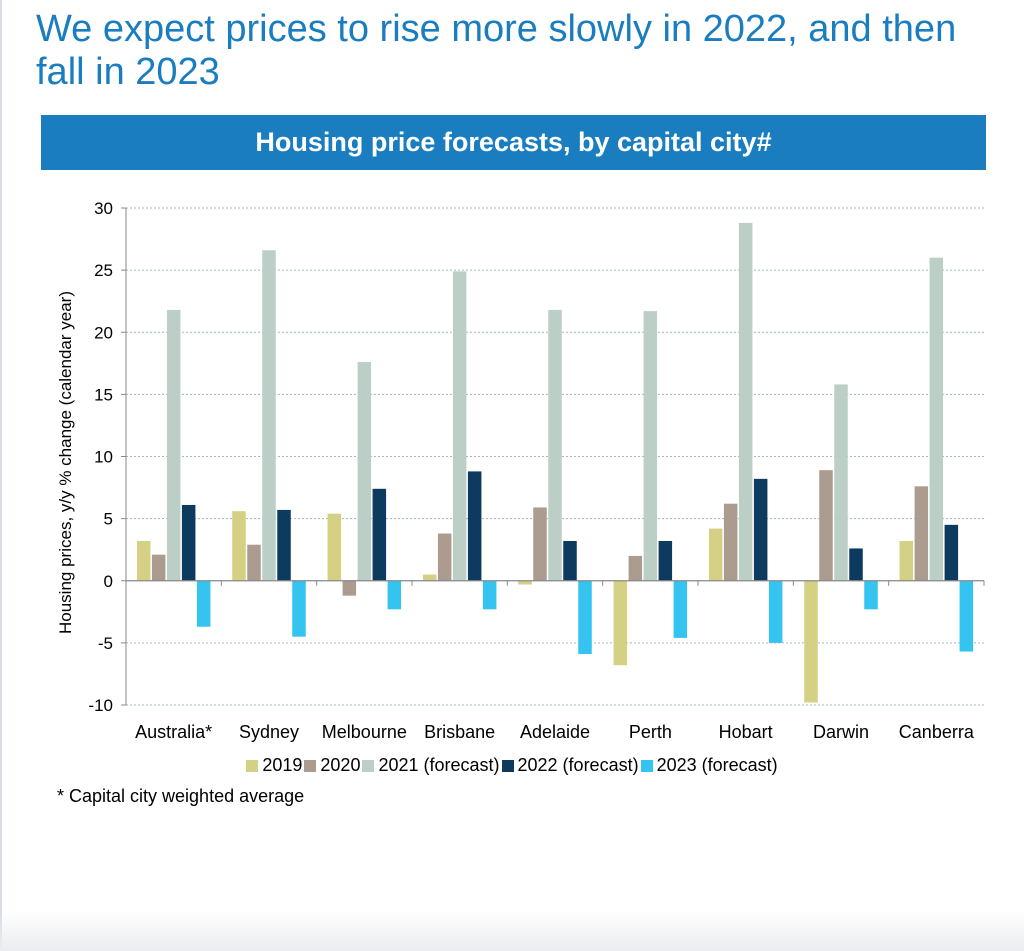 The image size is (1024, 951). What do you see at coordinates (459, 732) in the screenshot?
I see `x-tick-label: Brisbane` at bounding box center [459, 732].